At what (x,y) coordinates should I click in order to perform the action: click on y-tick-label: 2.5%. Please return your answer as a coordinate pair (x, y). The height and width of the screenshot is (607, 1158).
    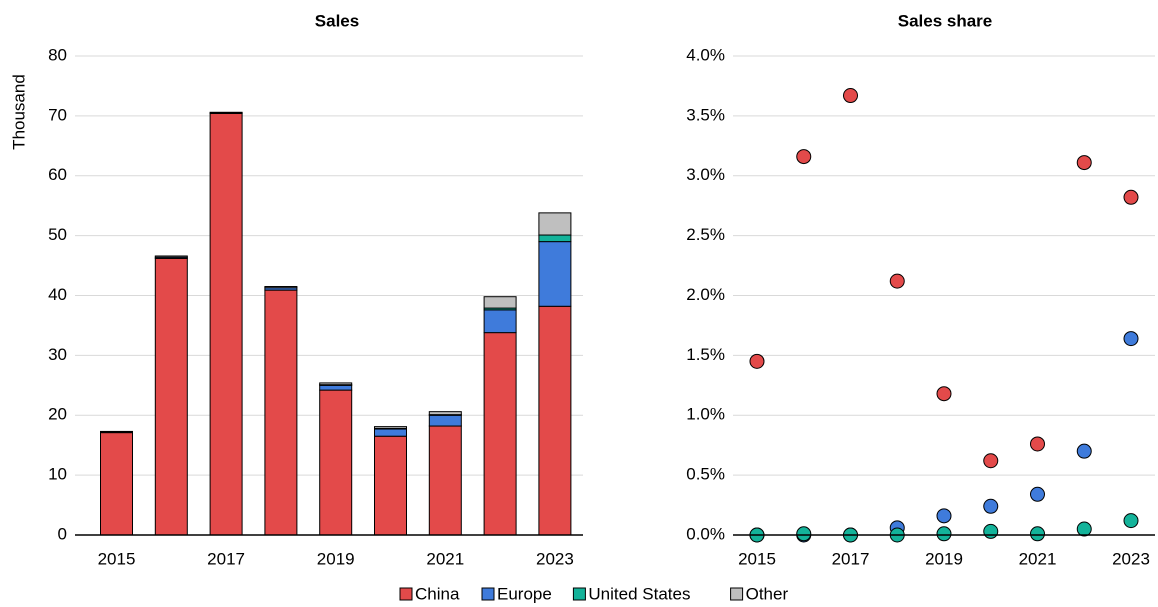
    Looking at the image, I should click on (705, 234).